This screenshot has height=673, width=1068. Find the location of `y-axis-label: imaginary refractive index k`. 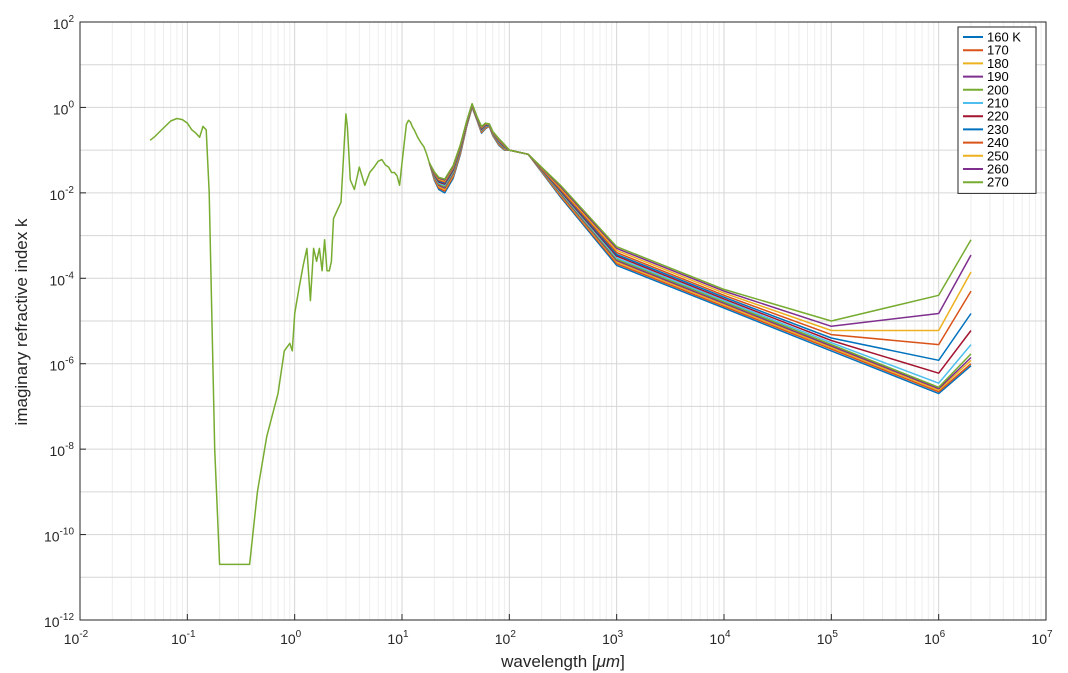

y-axis-label: imaginary refractive index k is located at coordinates (21, 321).